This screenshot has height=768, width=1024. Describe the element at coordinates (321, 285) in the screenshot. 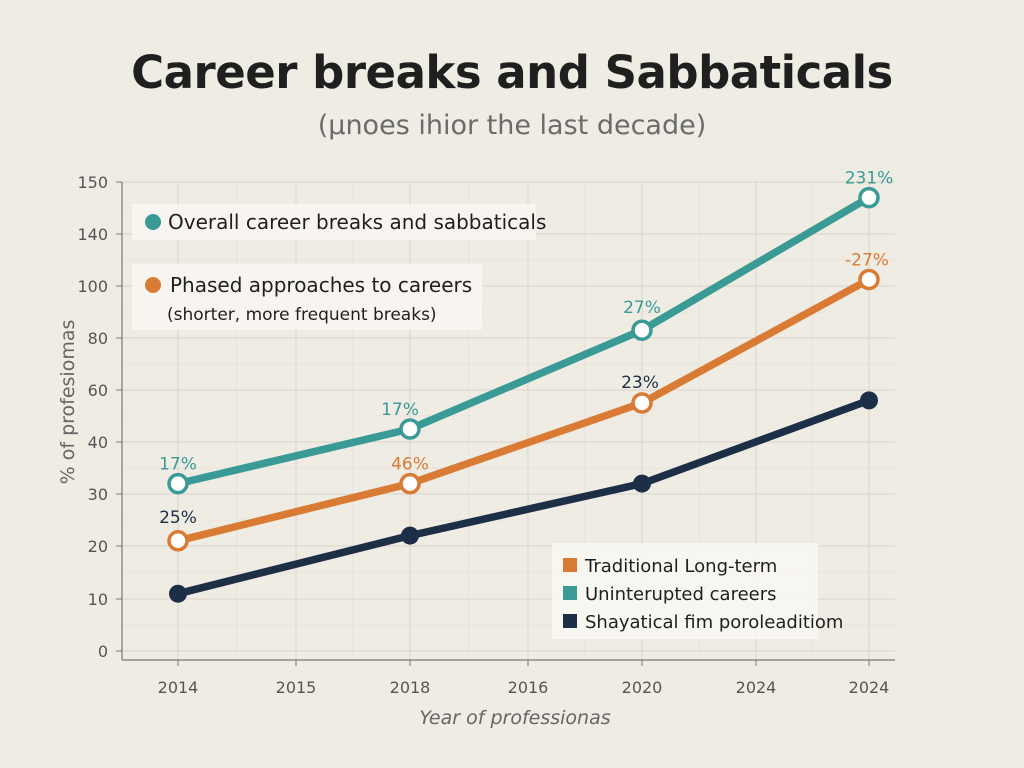

I see `annotation-phased-text: Phased approaches to careers` at that location.